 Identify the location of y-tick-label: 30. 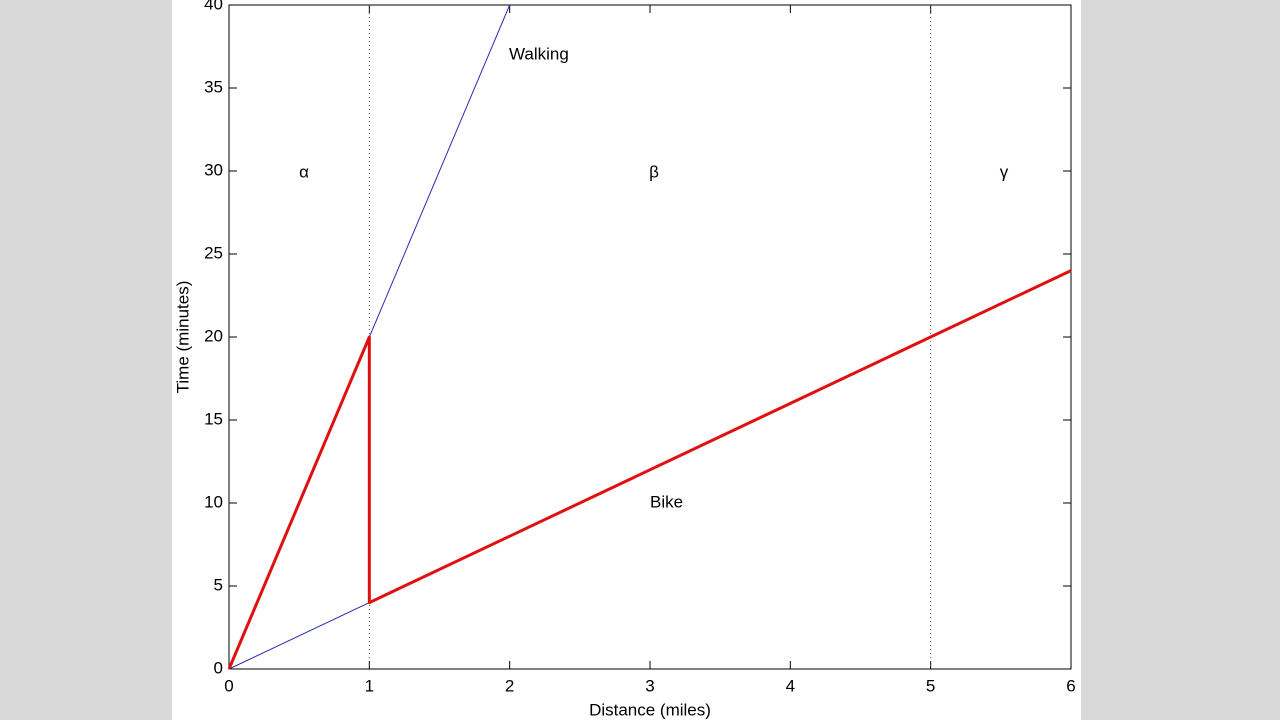
(213, 169).